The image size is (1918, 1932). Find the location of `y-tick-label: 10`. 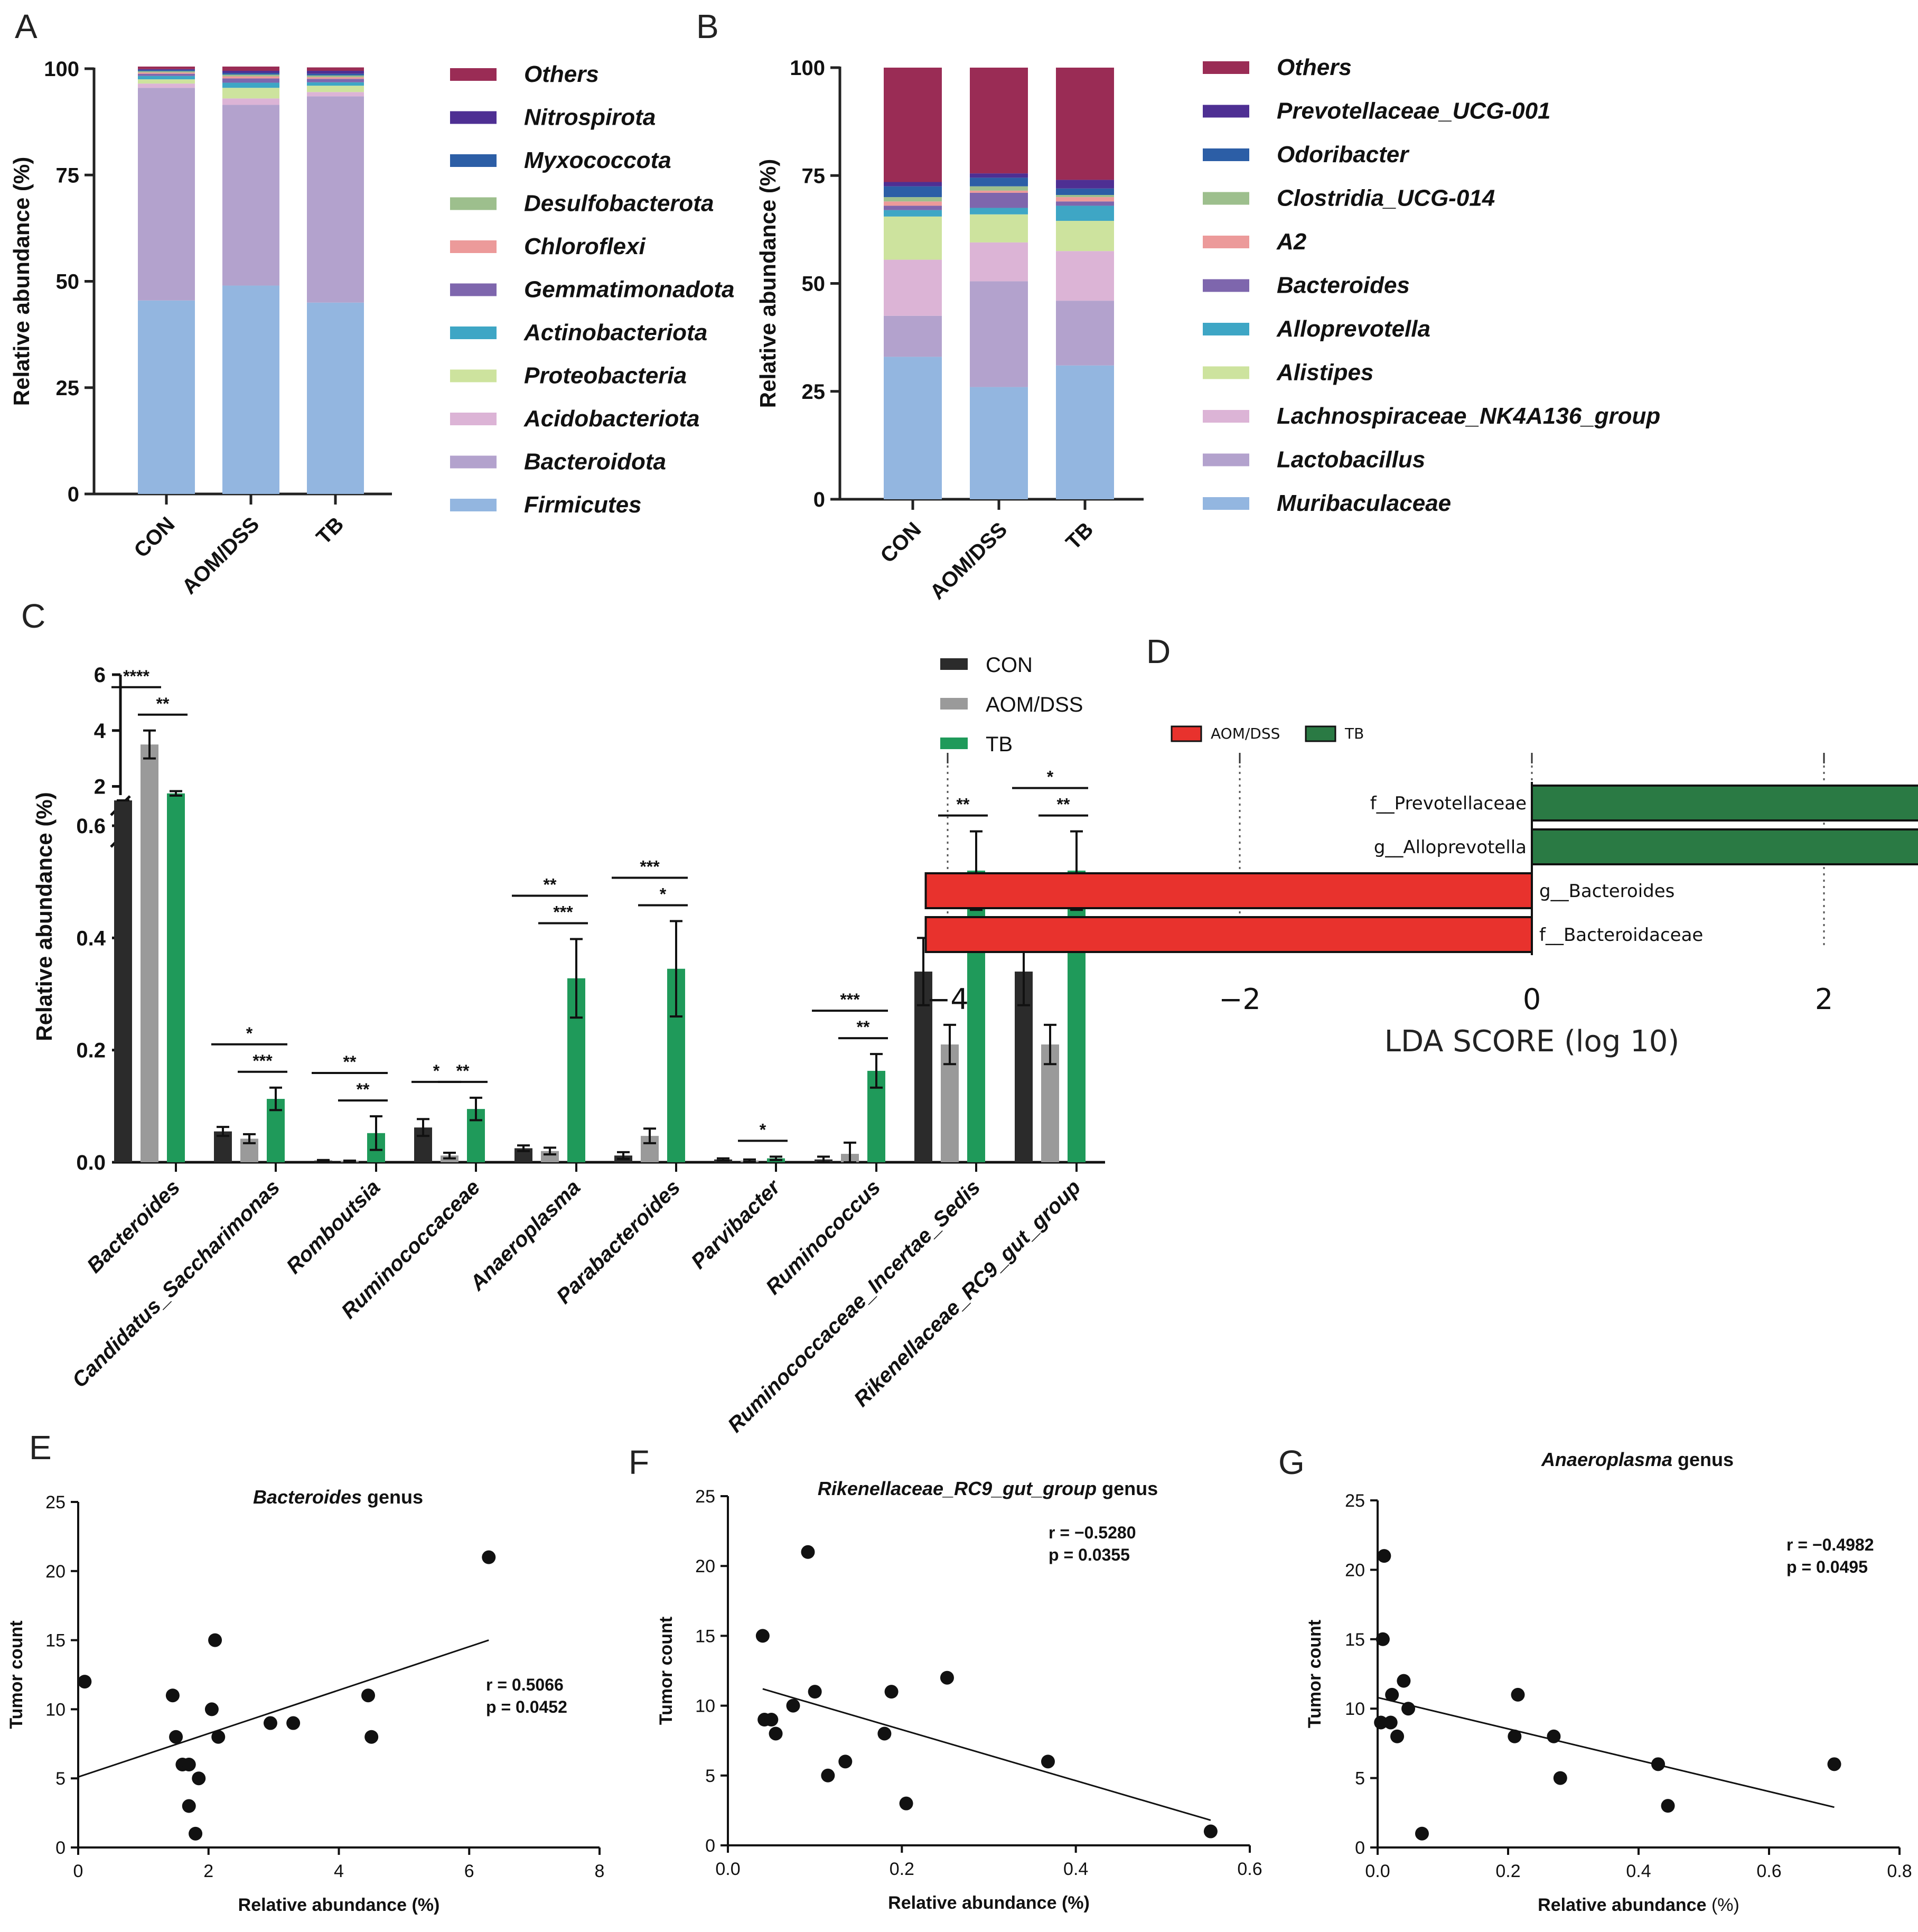

y-tick-label: 10 is located at coordinates (1355, 1709).